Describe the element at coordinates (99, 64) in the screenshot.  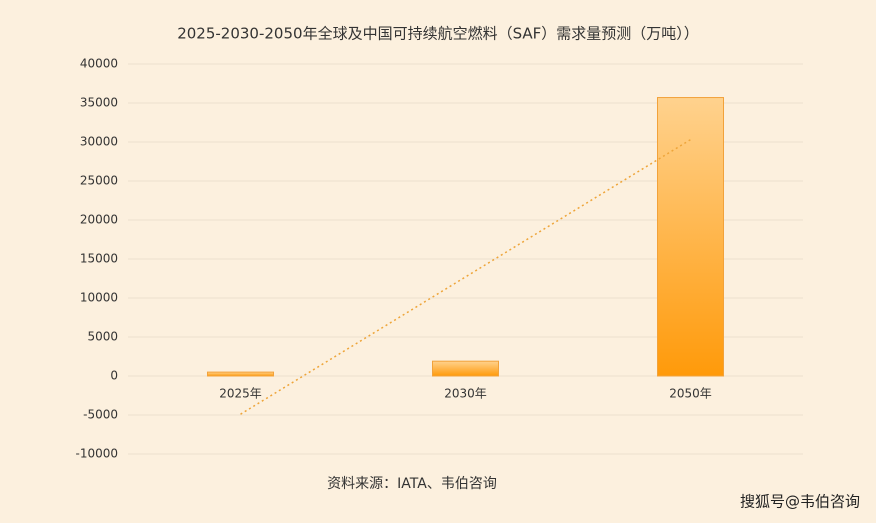
I see `y-tick-label: 40000` at that location.